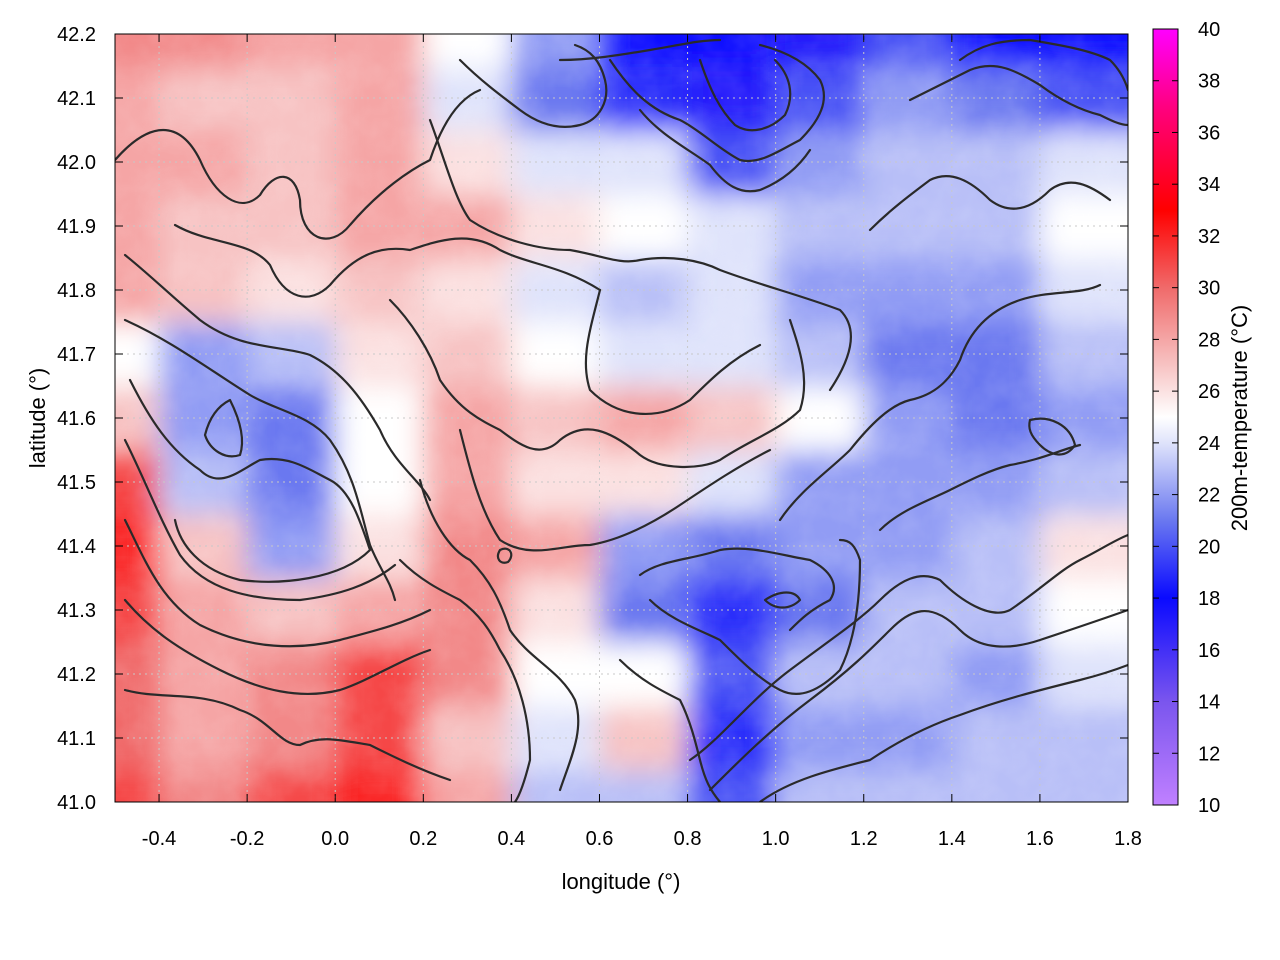 This screenshot has width=1280, height=960. I want to click on y-tick-label: 41.3, so click(76, 611).